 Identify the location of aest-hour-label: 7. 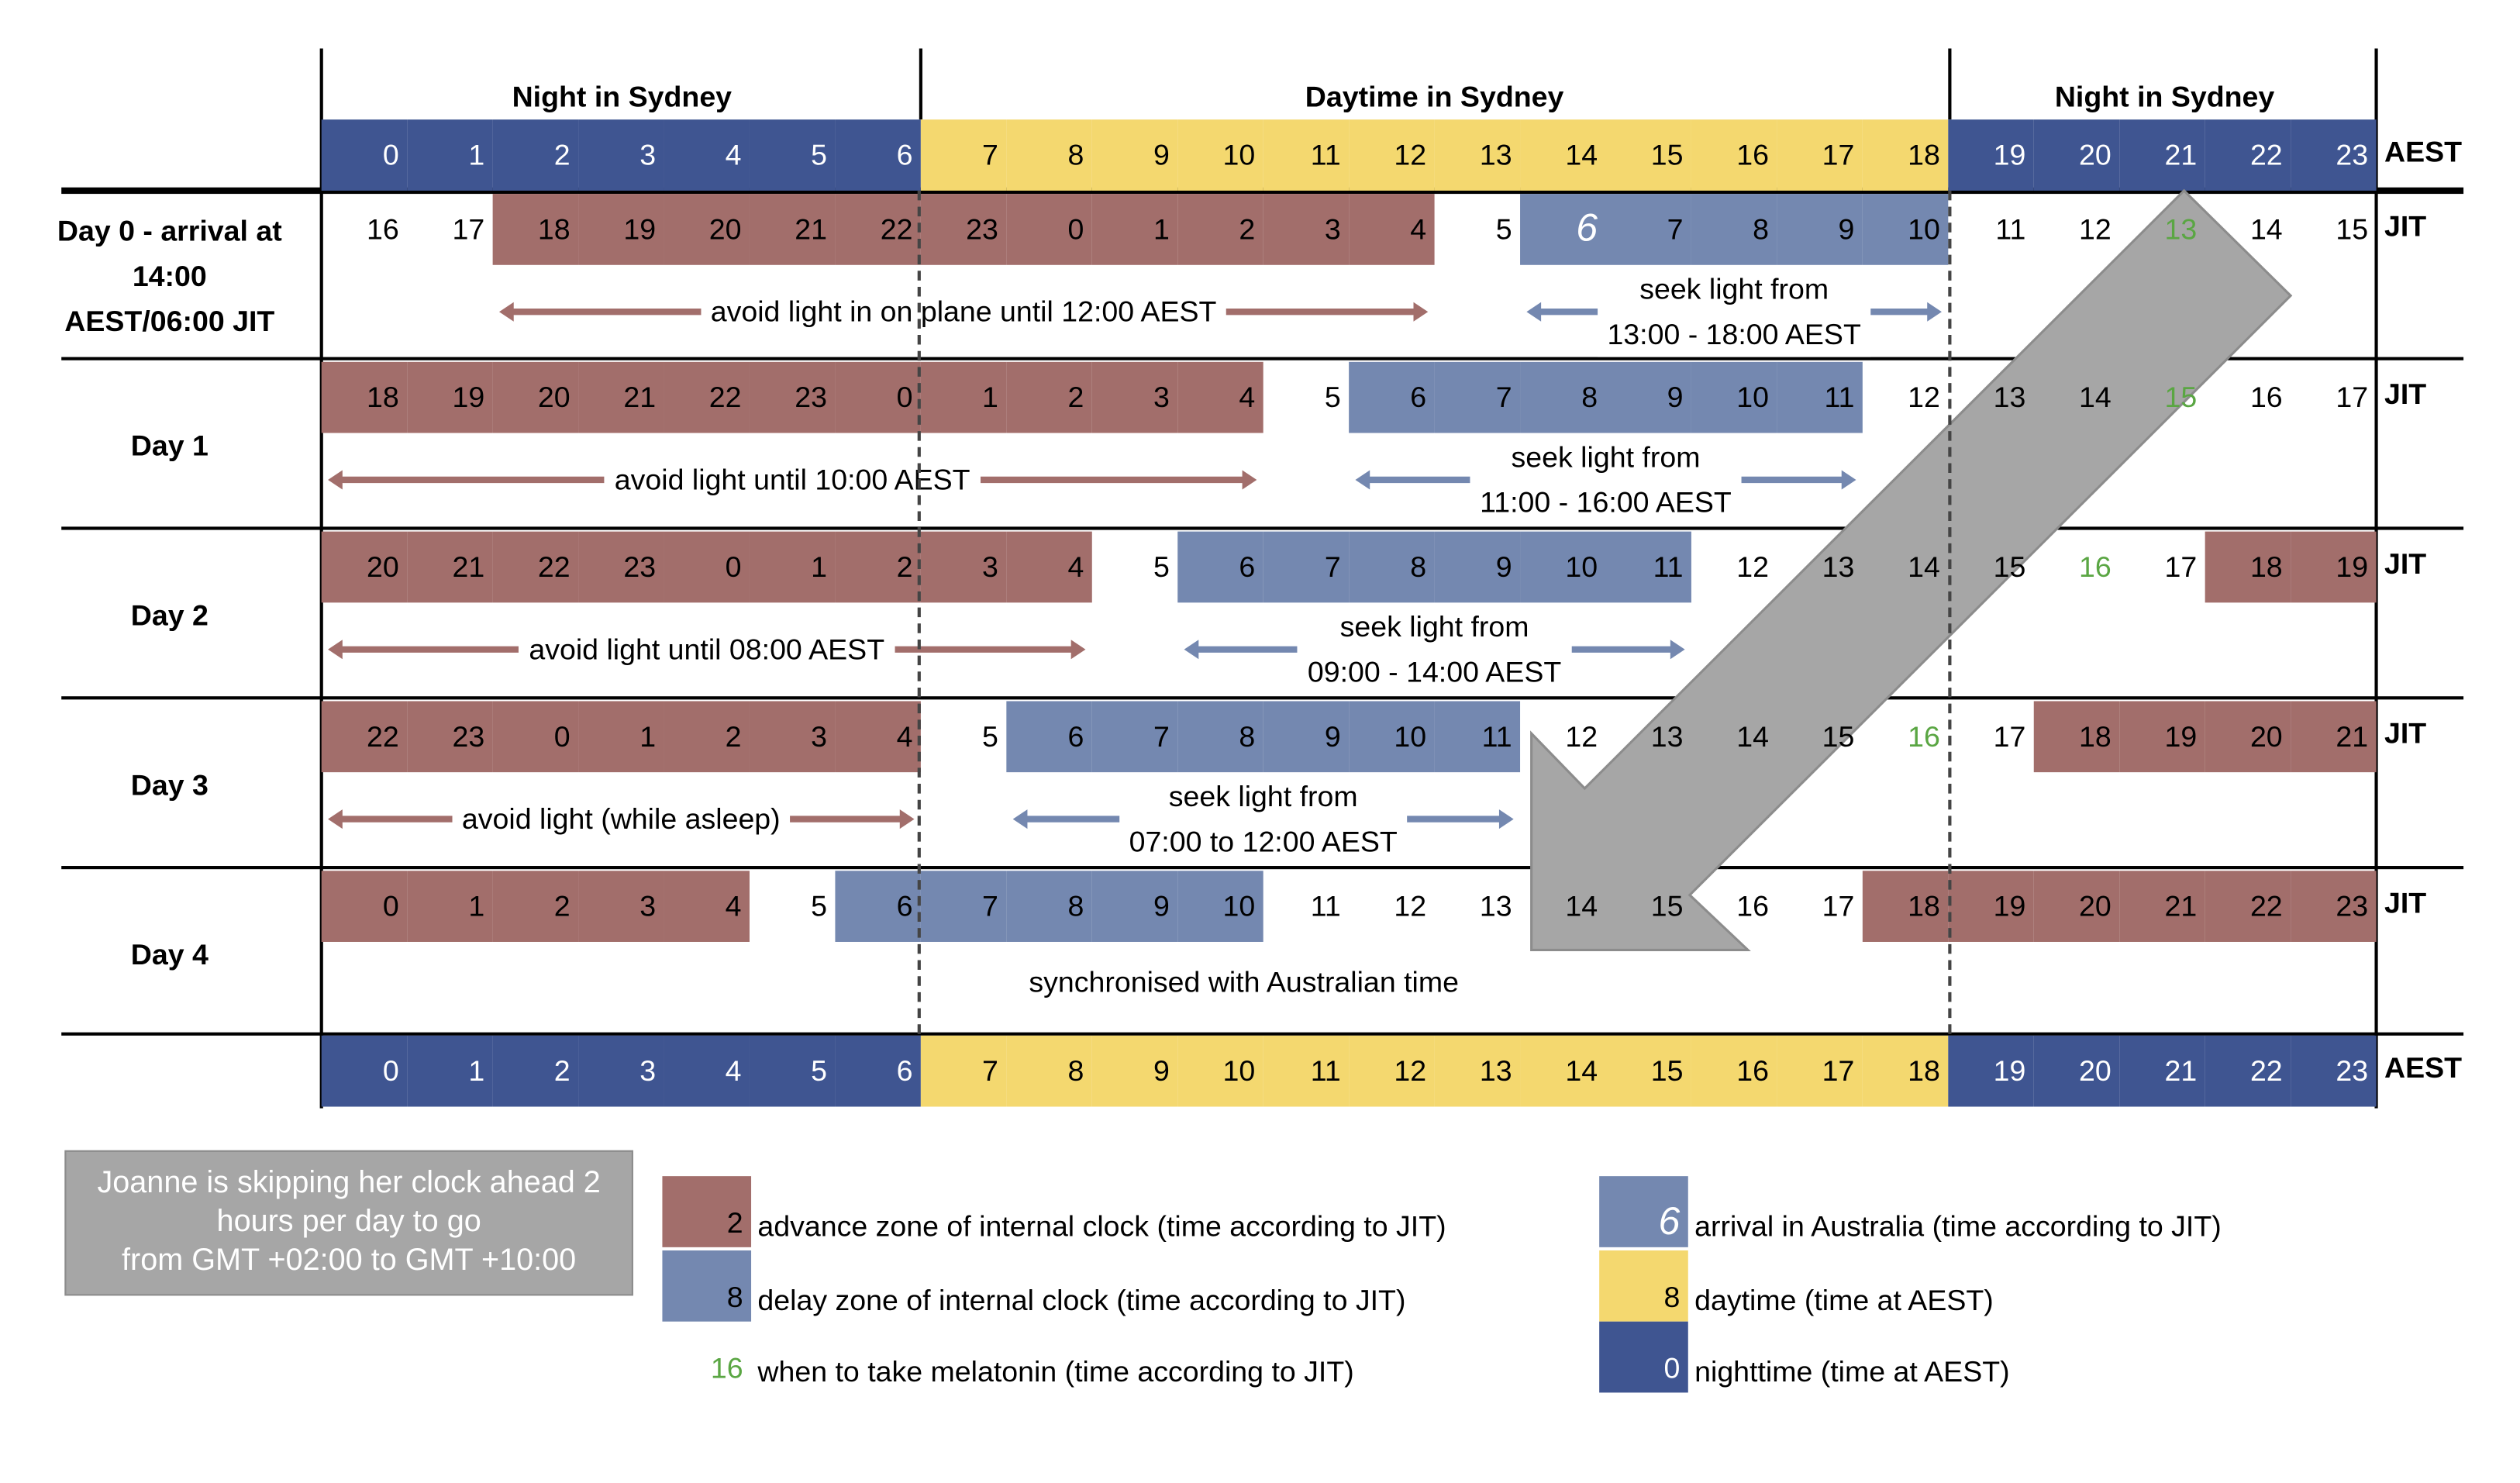
(990, 155).